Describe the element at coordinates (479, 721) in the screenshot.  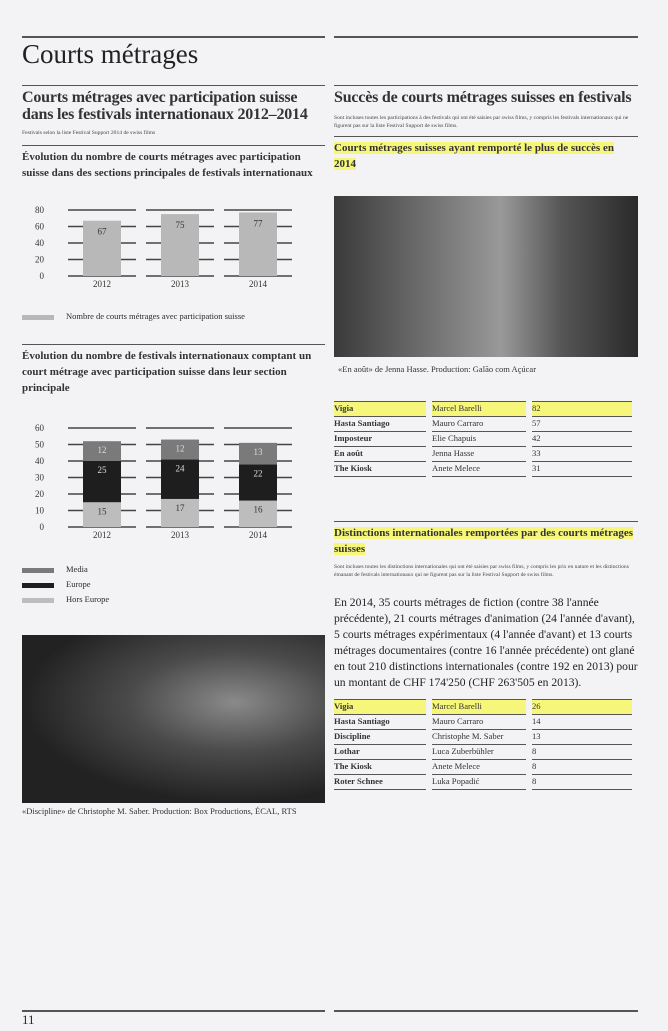
I see `director: Mauro Carraro` at that location.